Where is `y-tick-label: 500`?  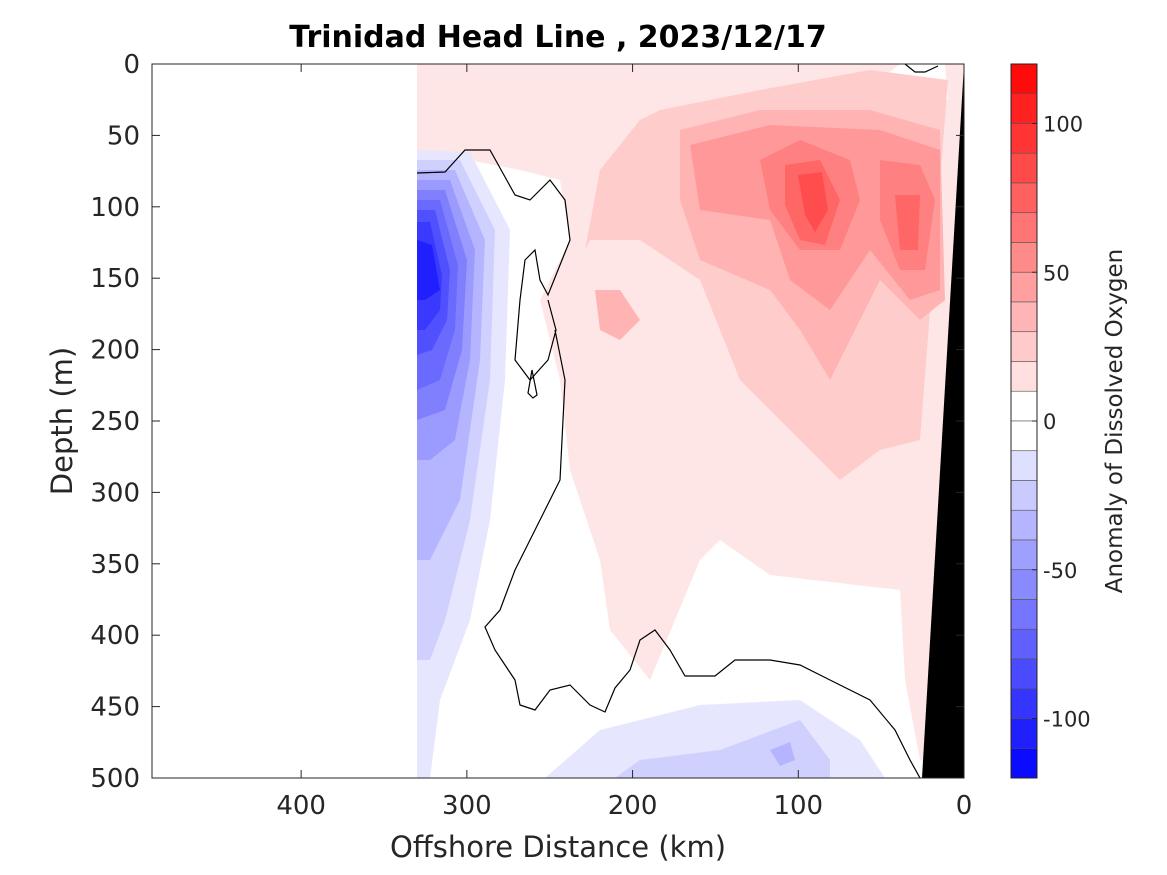
y-tick-label: 500 is located at coordinates (115, 779).